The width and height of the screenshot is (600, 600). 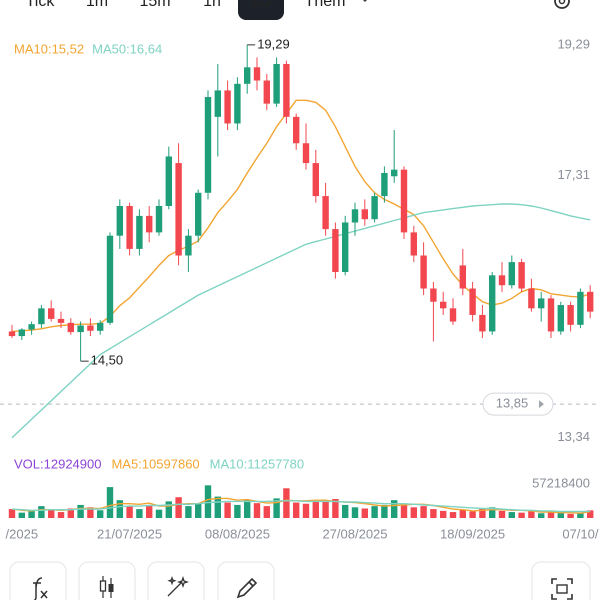 I want to click on active-tab-bg, so click(x=261, y=10).